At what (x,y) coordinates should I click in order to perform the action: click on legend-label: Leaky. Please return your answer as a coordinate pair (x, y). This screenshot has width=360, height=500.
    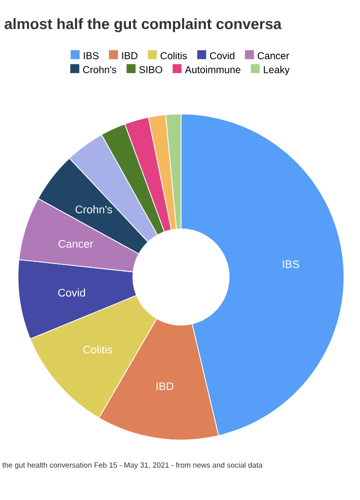
    Looking at the image, I should click on (277, 71).